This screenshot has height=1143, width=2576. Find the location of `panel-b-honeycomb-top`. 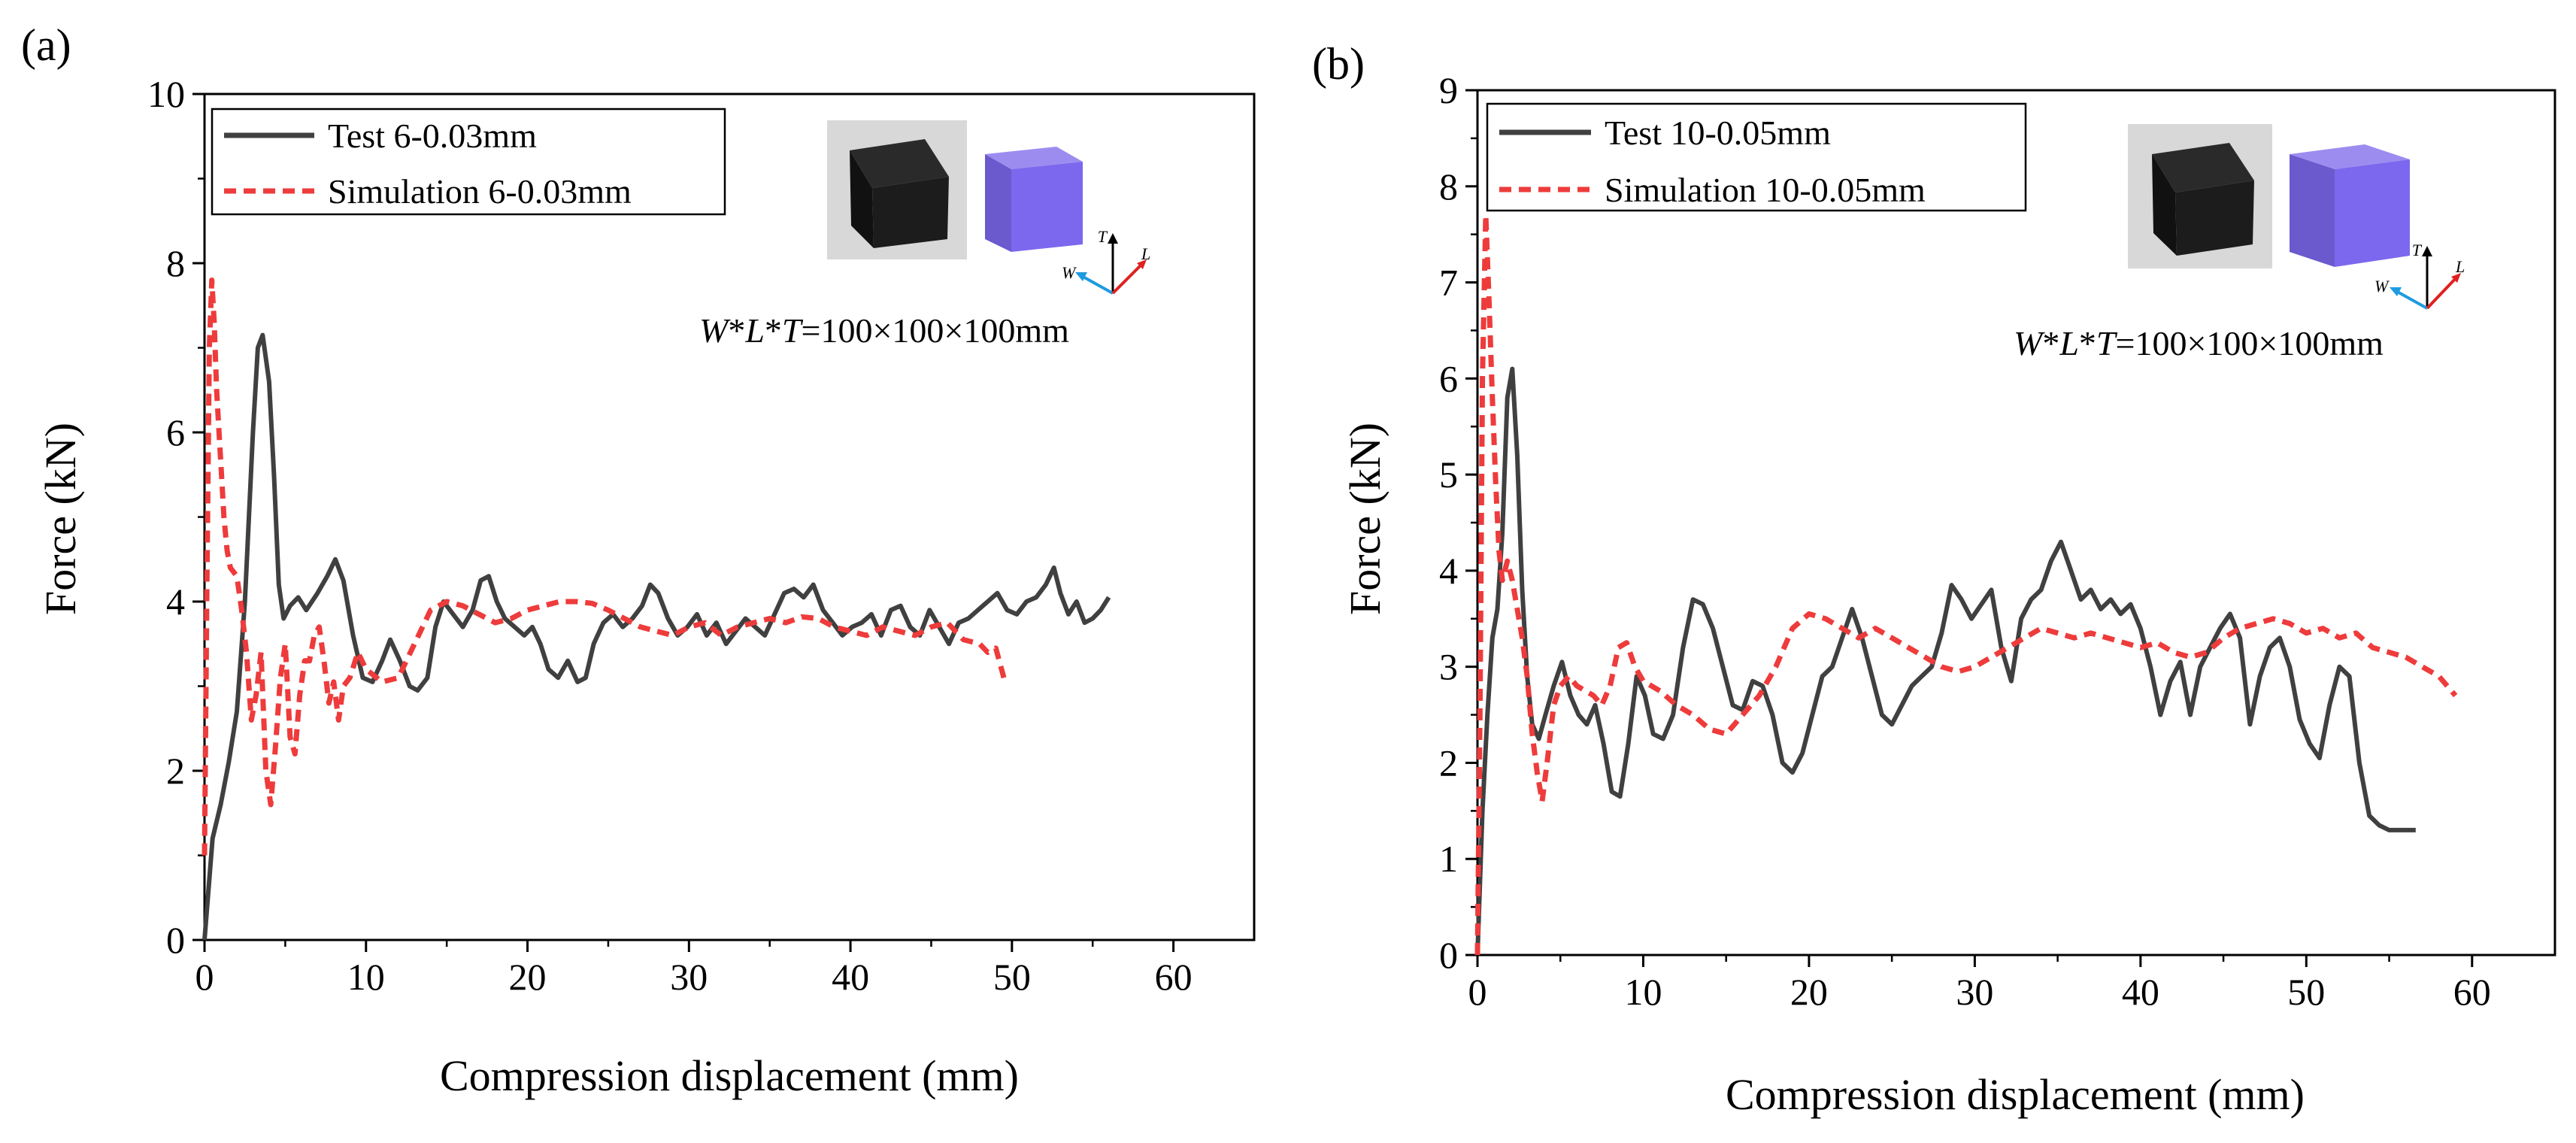

panel-b-honeycomb-top is located at coordinates (2203, 168).